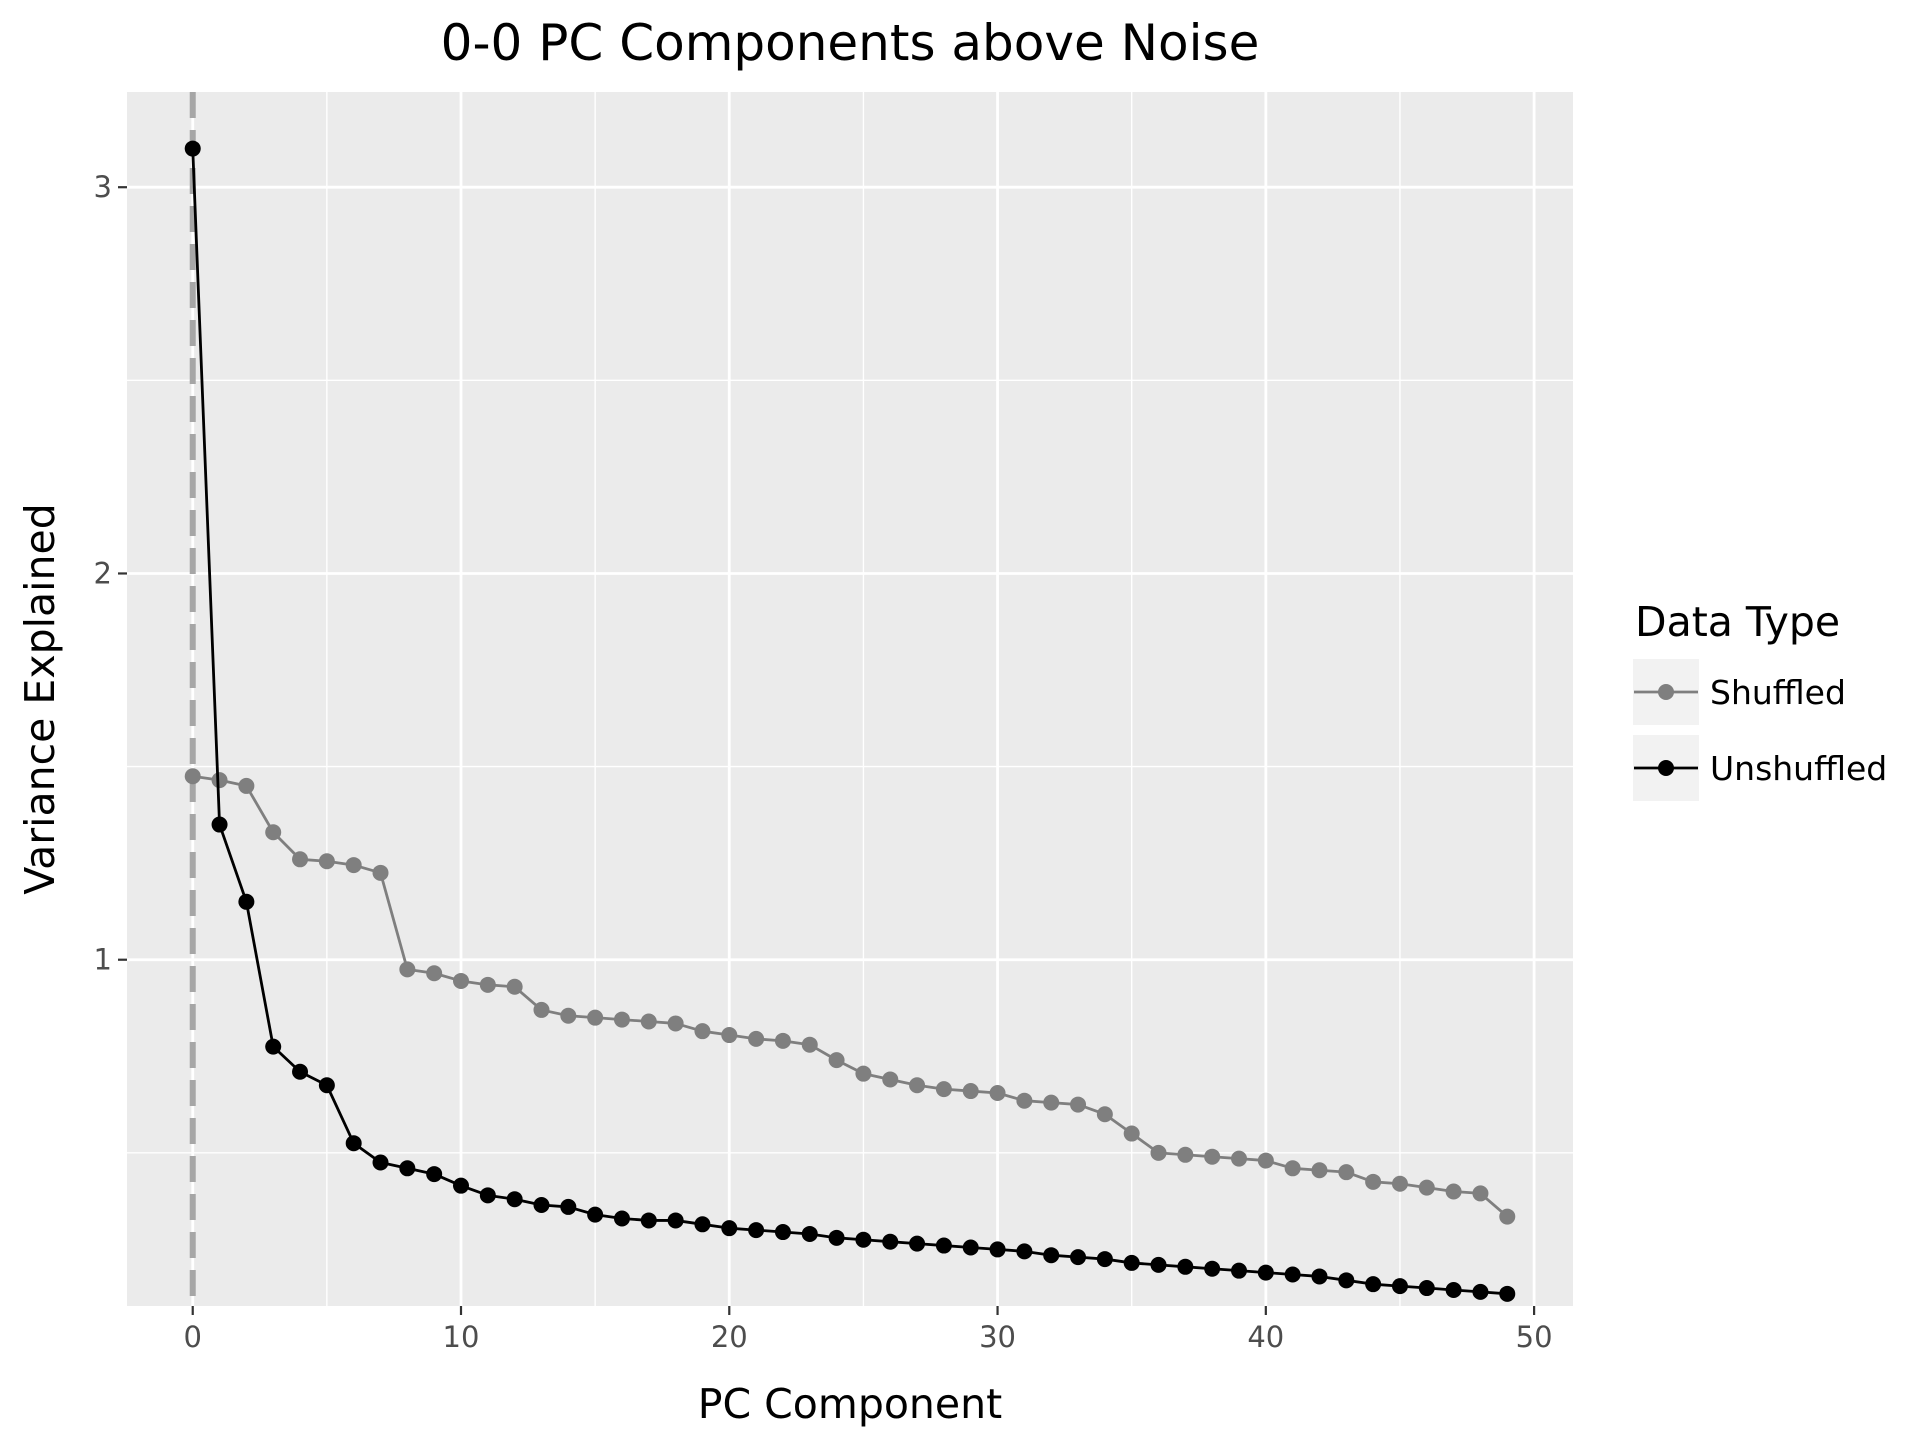  I want to click on legend: Data Type Shuffled Unshuffled, so click(1760, 699).